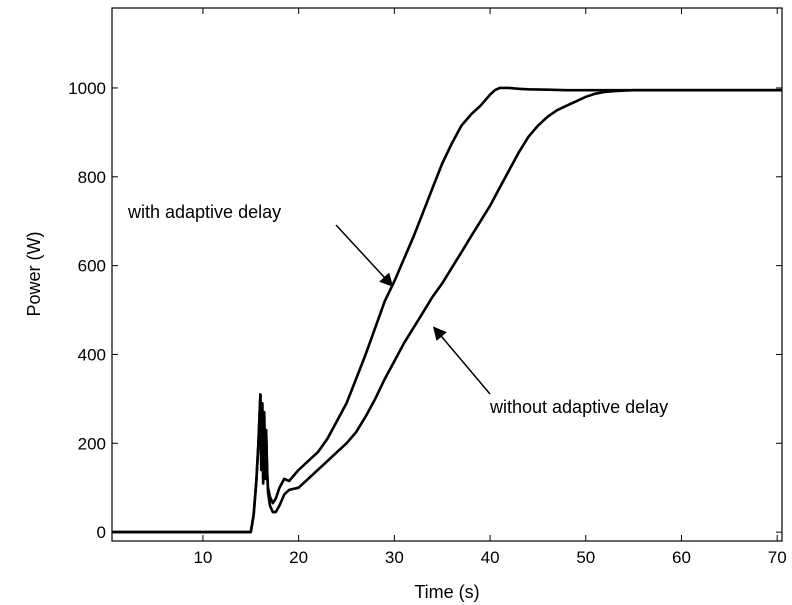 Image resolution: width=792 pixels, height=605 pixels. What do you see at coordinates (34, 274) in the screenshot?
I see `y-axis-label: Power (W)` at bounding box center [34, 274].